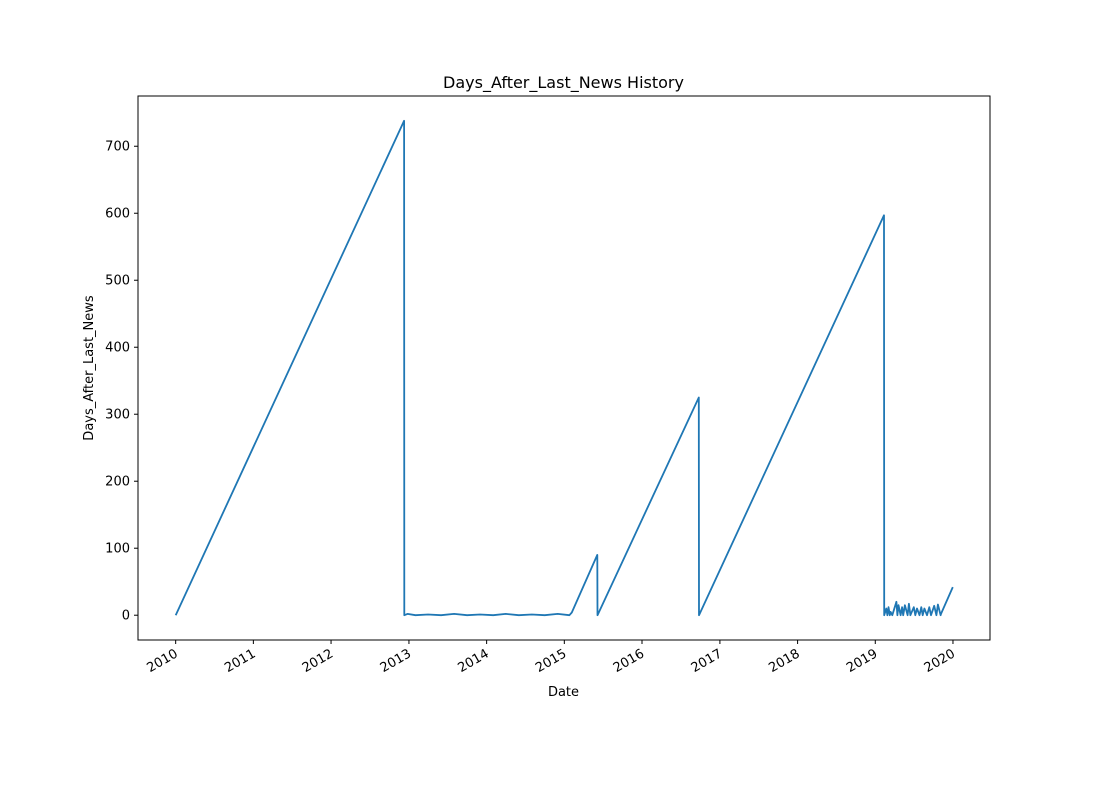  Describe the element at coordinates (121, 382) in the screenshot. I see `y-axis: 0 100 200 300 400 500 600 700` at that location.